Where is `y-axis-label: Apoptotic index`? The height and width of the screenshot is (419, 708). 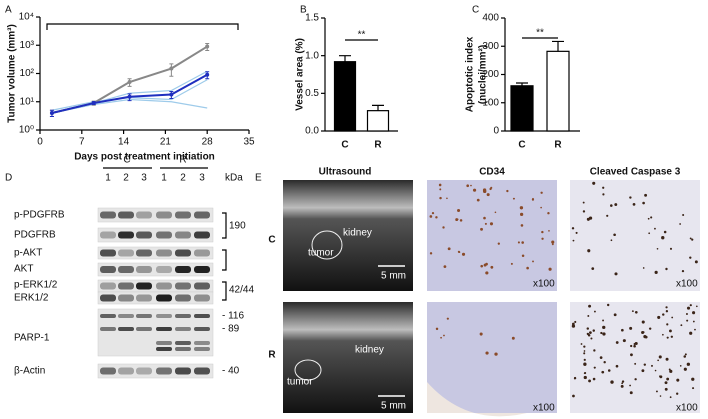 y-axis-label: Apoptotic index is located at coordinates (470, 74).